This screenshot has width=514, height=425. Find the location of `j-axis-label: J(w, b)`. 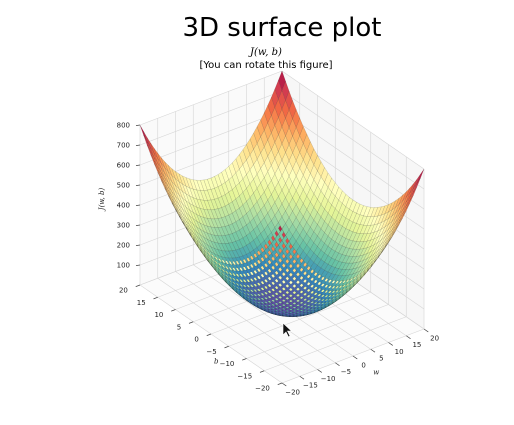

j-axis-label: J(w, b) is located at coordinates (102, 200).